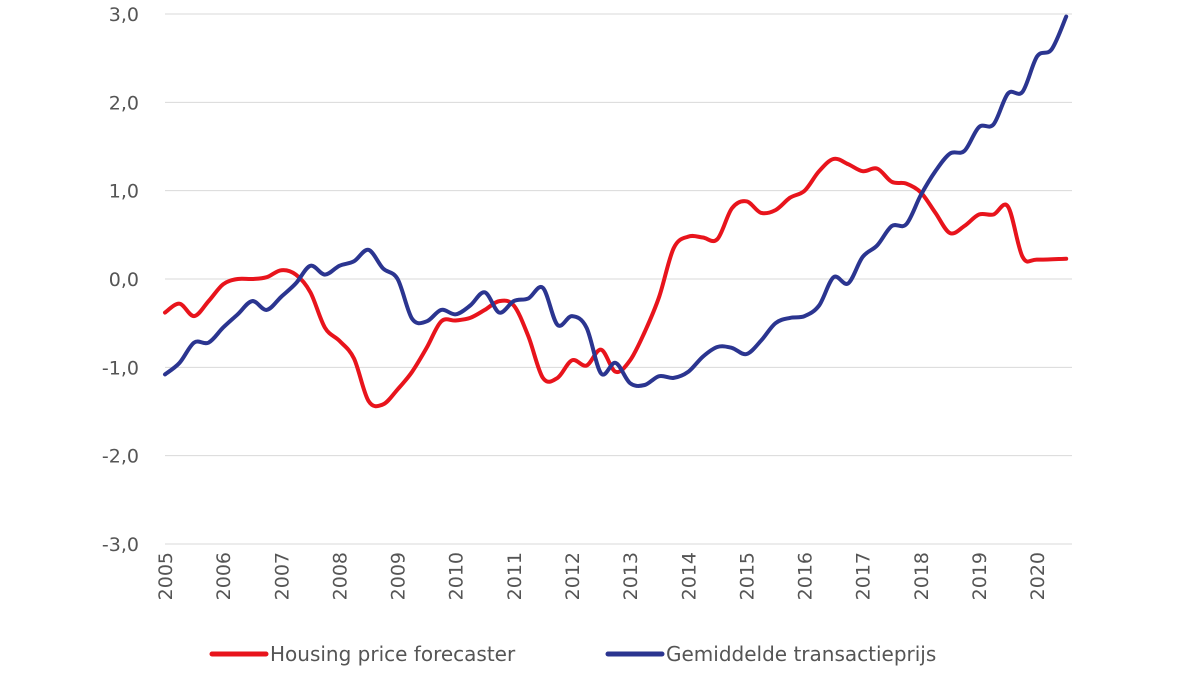 This screenshot has width=1200, height=675. Describe the element at coordinates (980, 576) in the screenshot. I see `x-tick-label: 2019` at that location.